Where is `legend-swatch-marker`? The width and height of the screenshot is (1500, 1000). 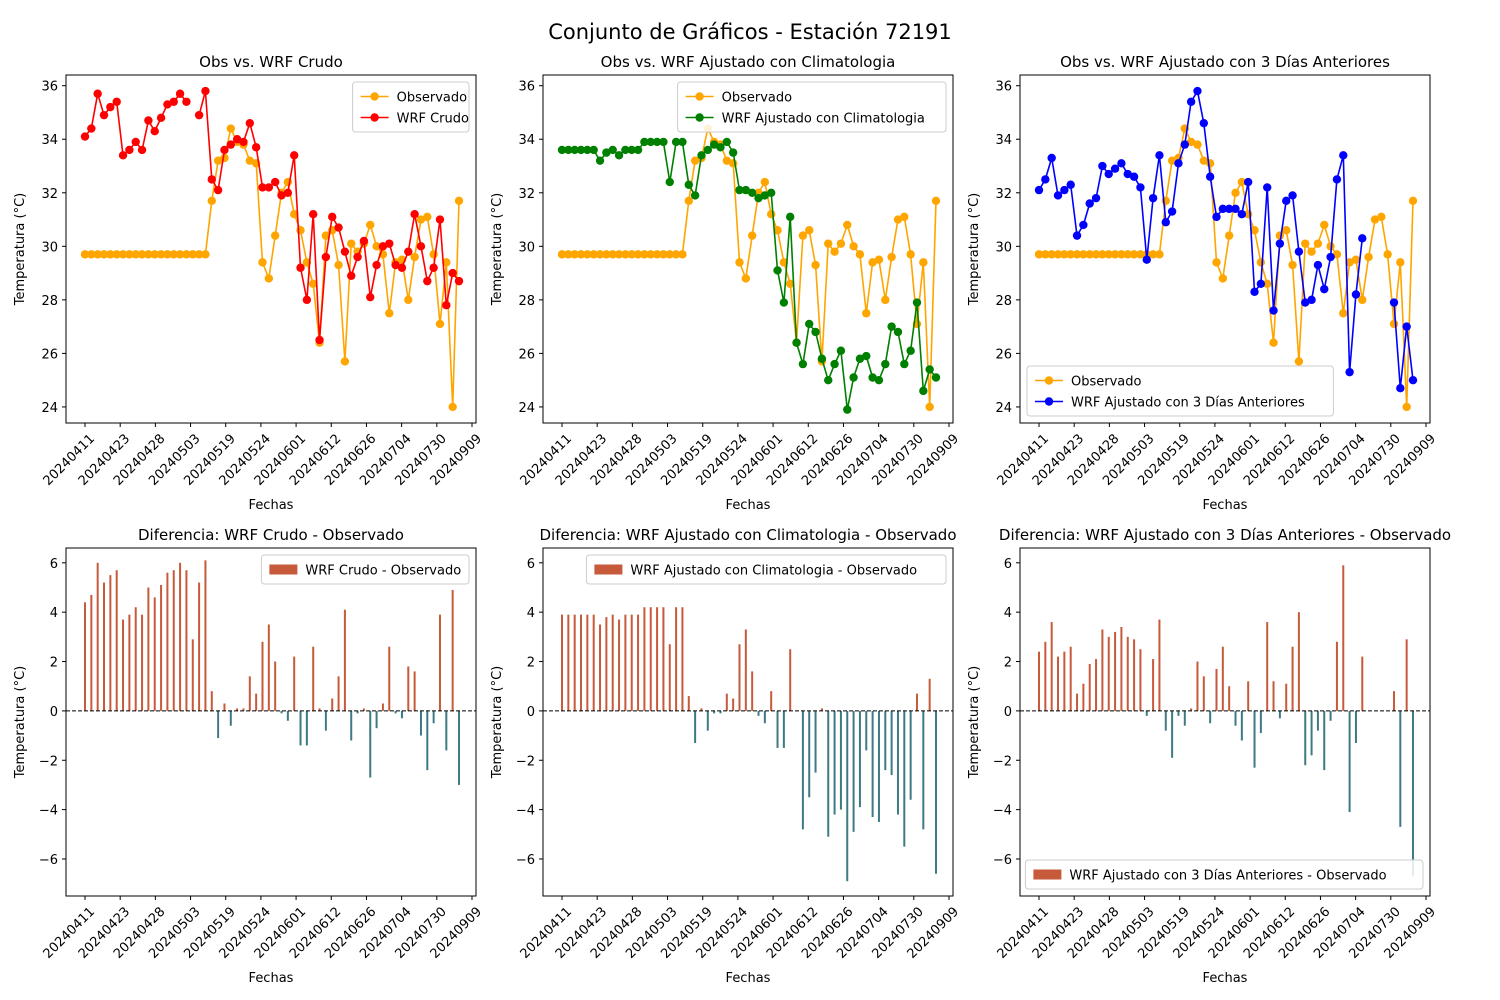 legend-swatch-marker is located at coordinates (1049, 380).